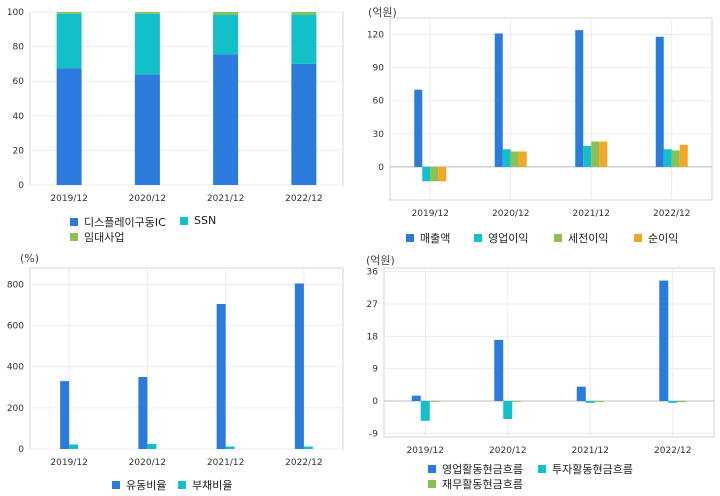 The width and height of the screenshot is (720, 496). I want to click on unit-label: (%), so click(30, 258).